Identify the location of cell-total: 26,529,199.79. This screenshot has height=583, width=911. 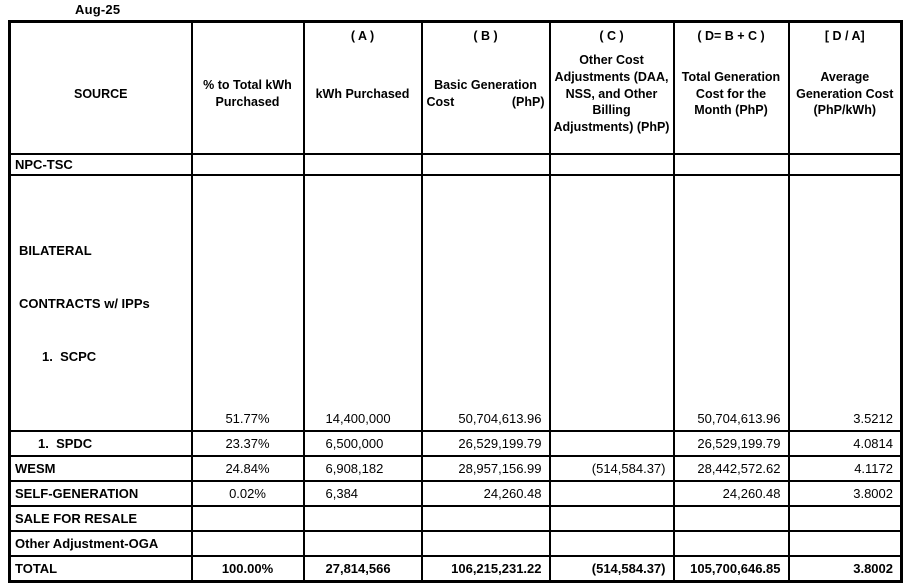
(731, 443).